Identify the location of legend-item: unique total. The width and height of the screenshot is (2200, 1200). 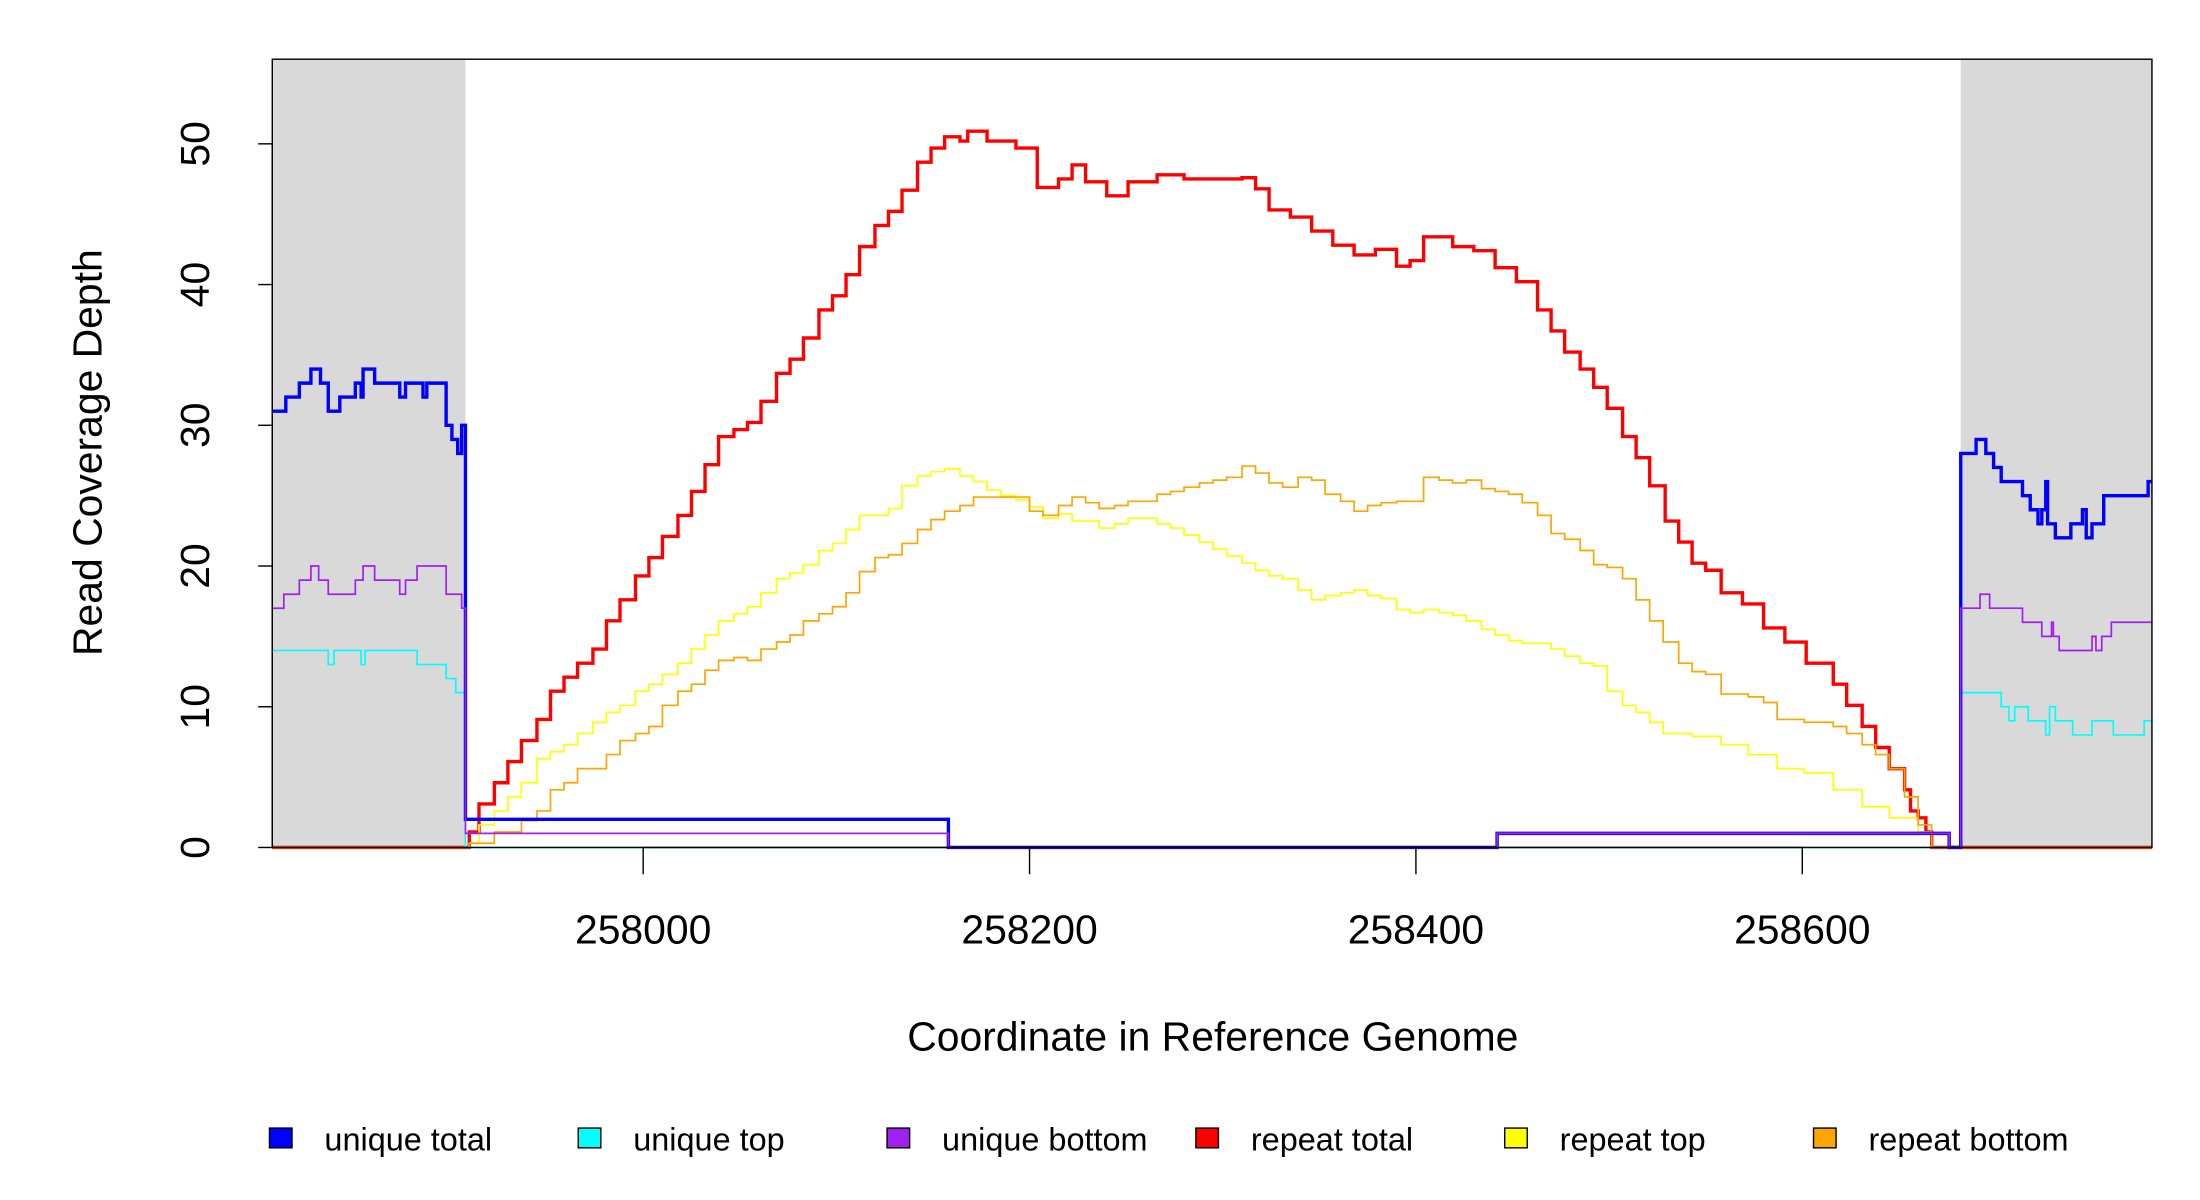
(380, 1140).